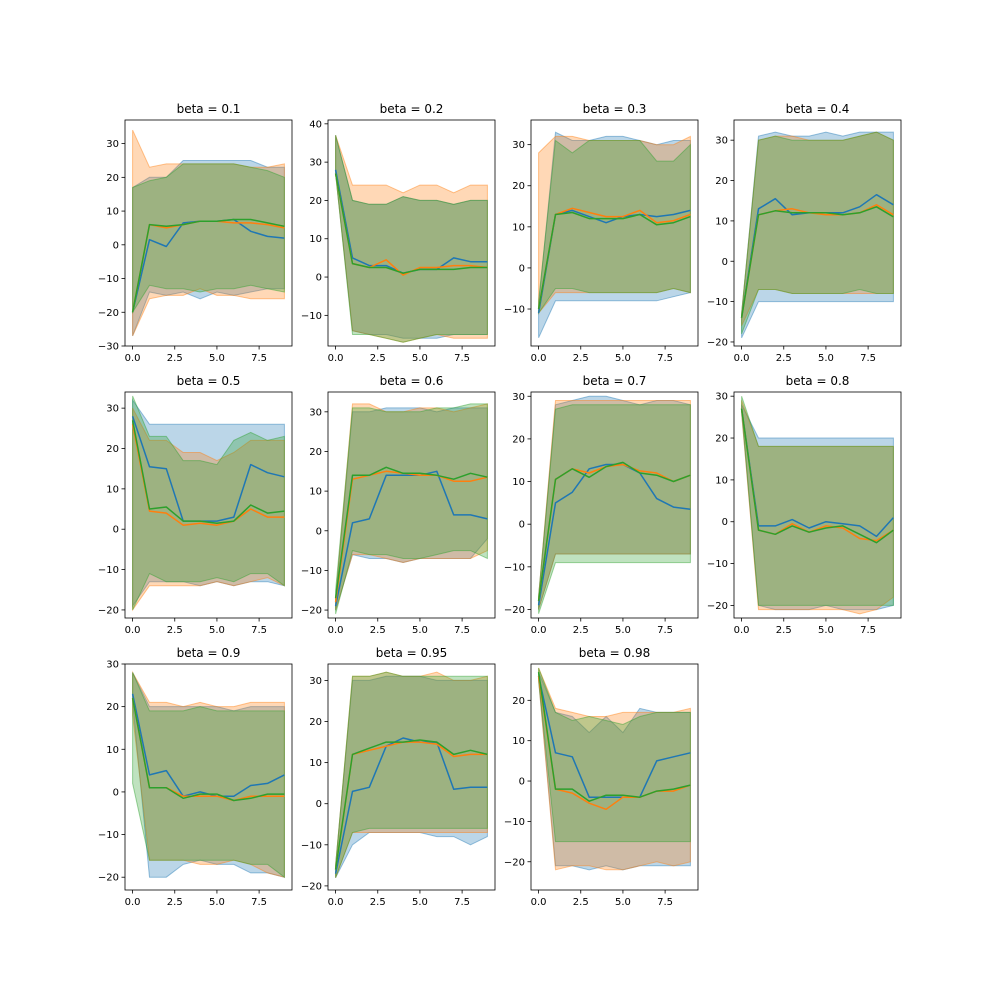 The image size is (1000, 1000). Describe the element at coordinates (615, 109) in the screenshot. I see `subplot-title: beta = 0.3` at that location.